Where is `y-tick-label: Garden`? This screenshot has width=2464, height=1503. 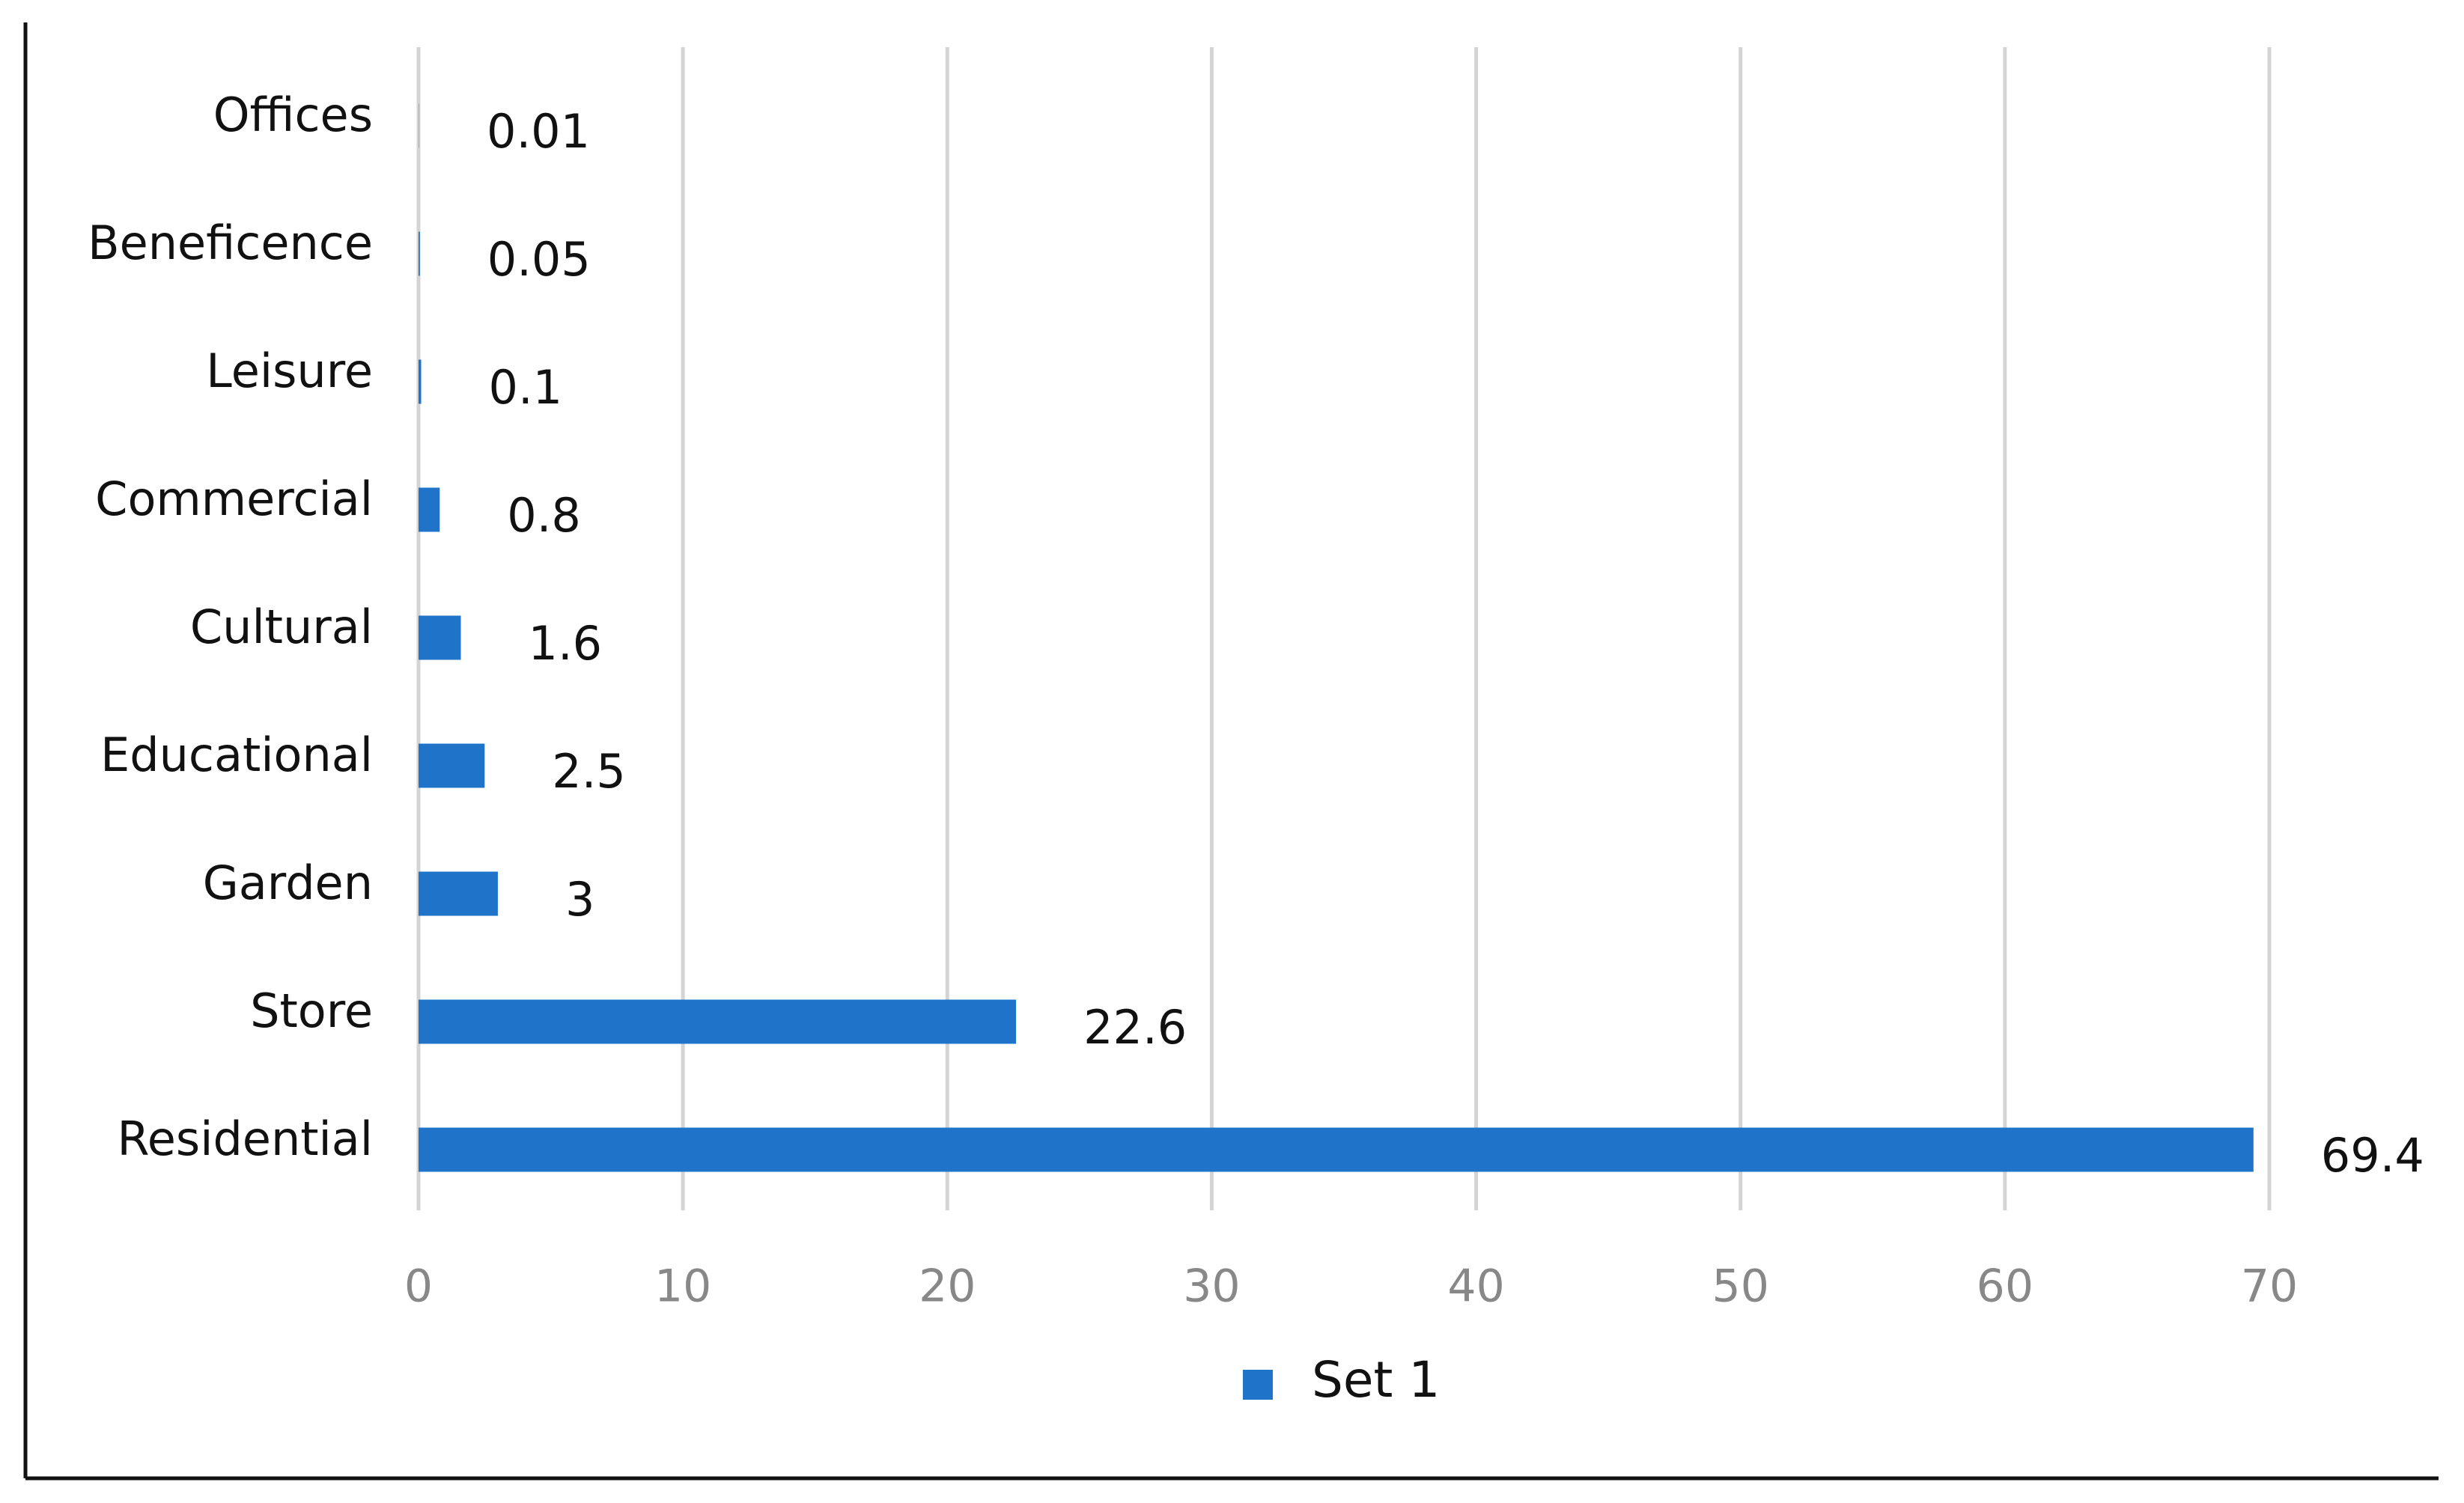
y-tick-label: Garden is located at coordinates (288, 883).